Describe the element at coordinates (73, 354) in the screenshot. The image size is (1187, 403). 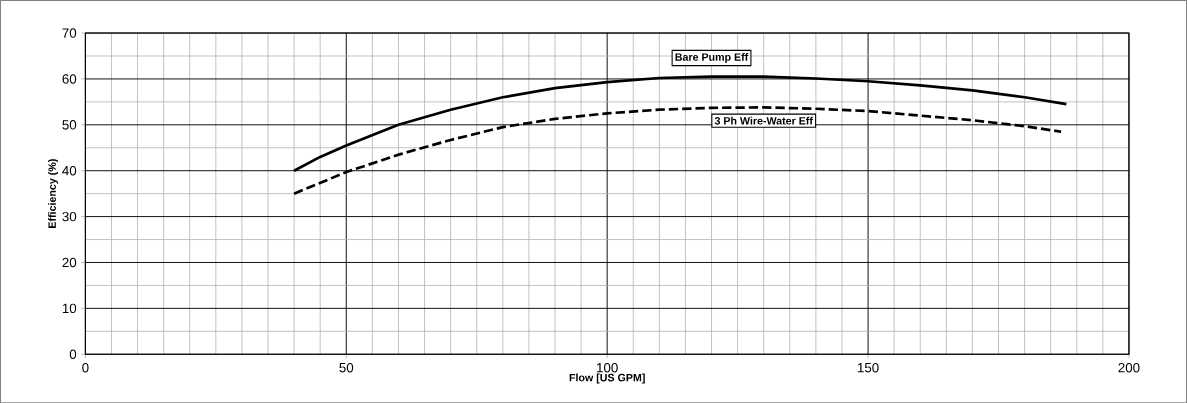
I see `y-tick-label: 0` at that location.